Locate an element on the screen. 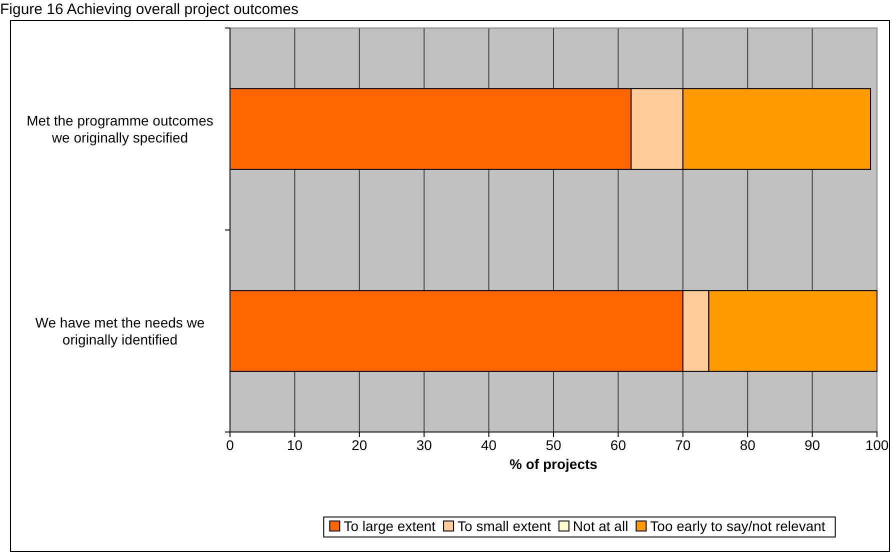 The width and height of the screenshot is (895, 553). legend-label: To large extent is located at coordinates (390, 526).